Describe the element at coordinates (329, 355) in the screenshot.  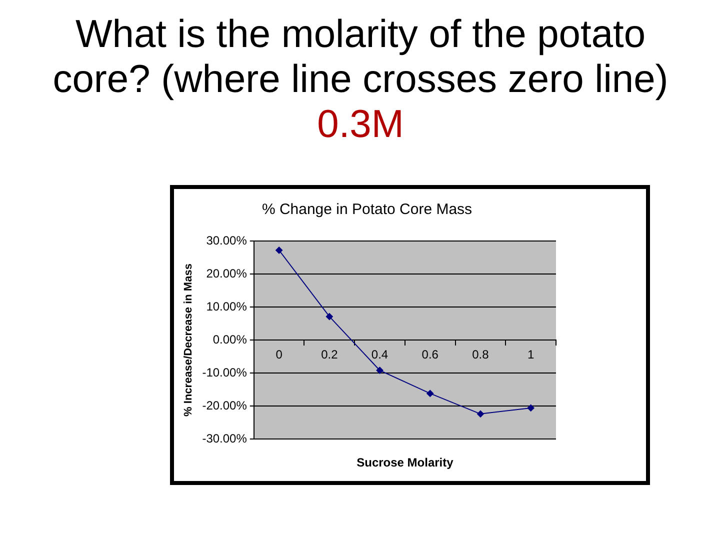
I see `x-tick-label: 0.2` at that location.